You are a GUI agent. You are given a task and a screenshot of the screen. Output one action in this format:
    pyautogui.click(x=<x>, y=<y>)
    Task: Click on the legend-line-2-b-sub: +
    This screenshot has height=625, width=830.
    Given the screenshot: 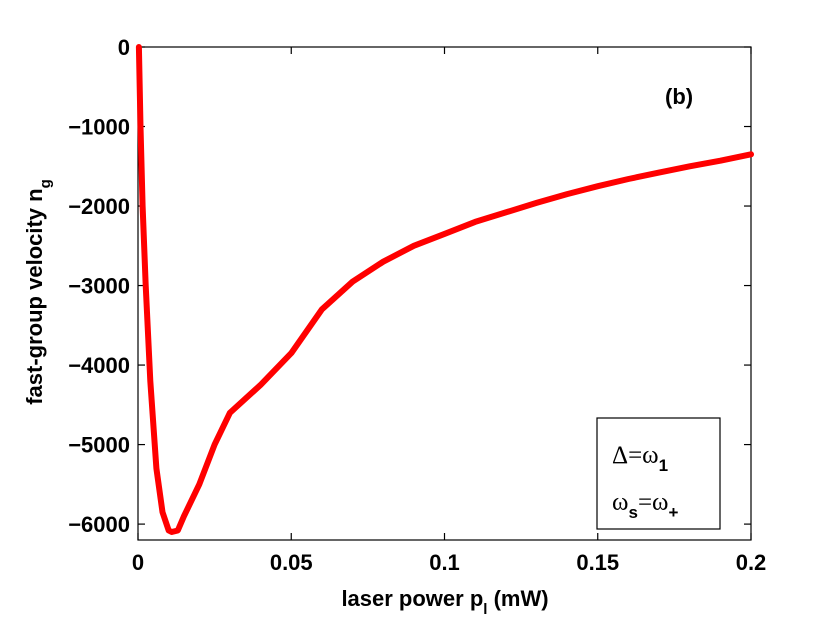 What is the action you would take?
    pyautogui.click(x=674, y=512)
    